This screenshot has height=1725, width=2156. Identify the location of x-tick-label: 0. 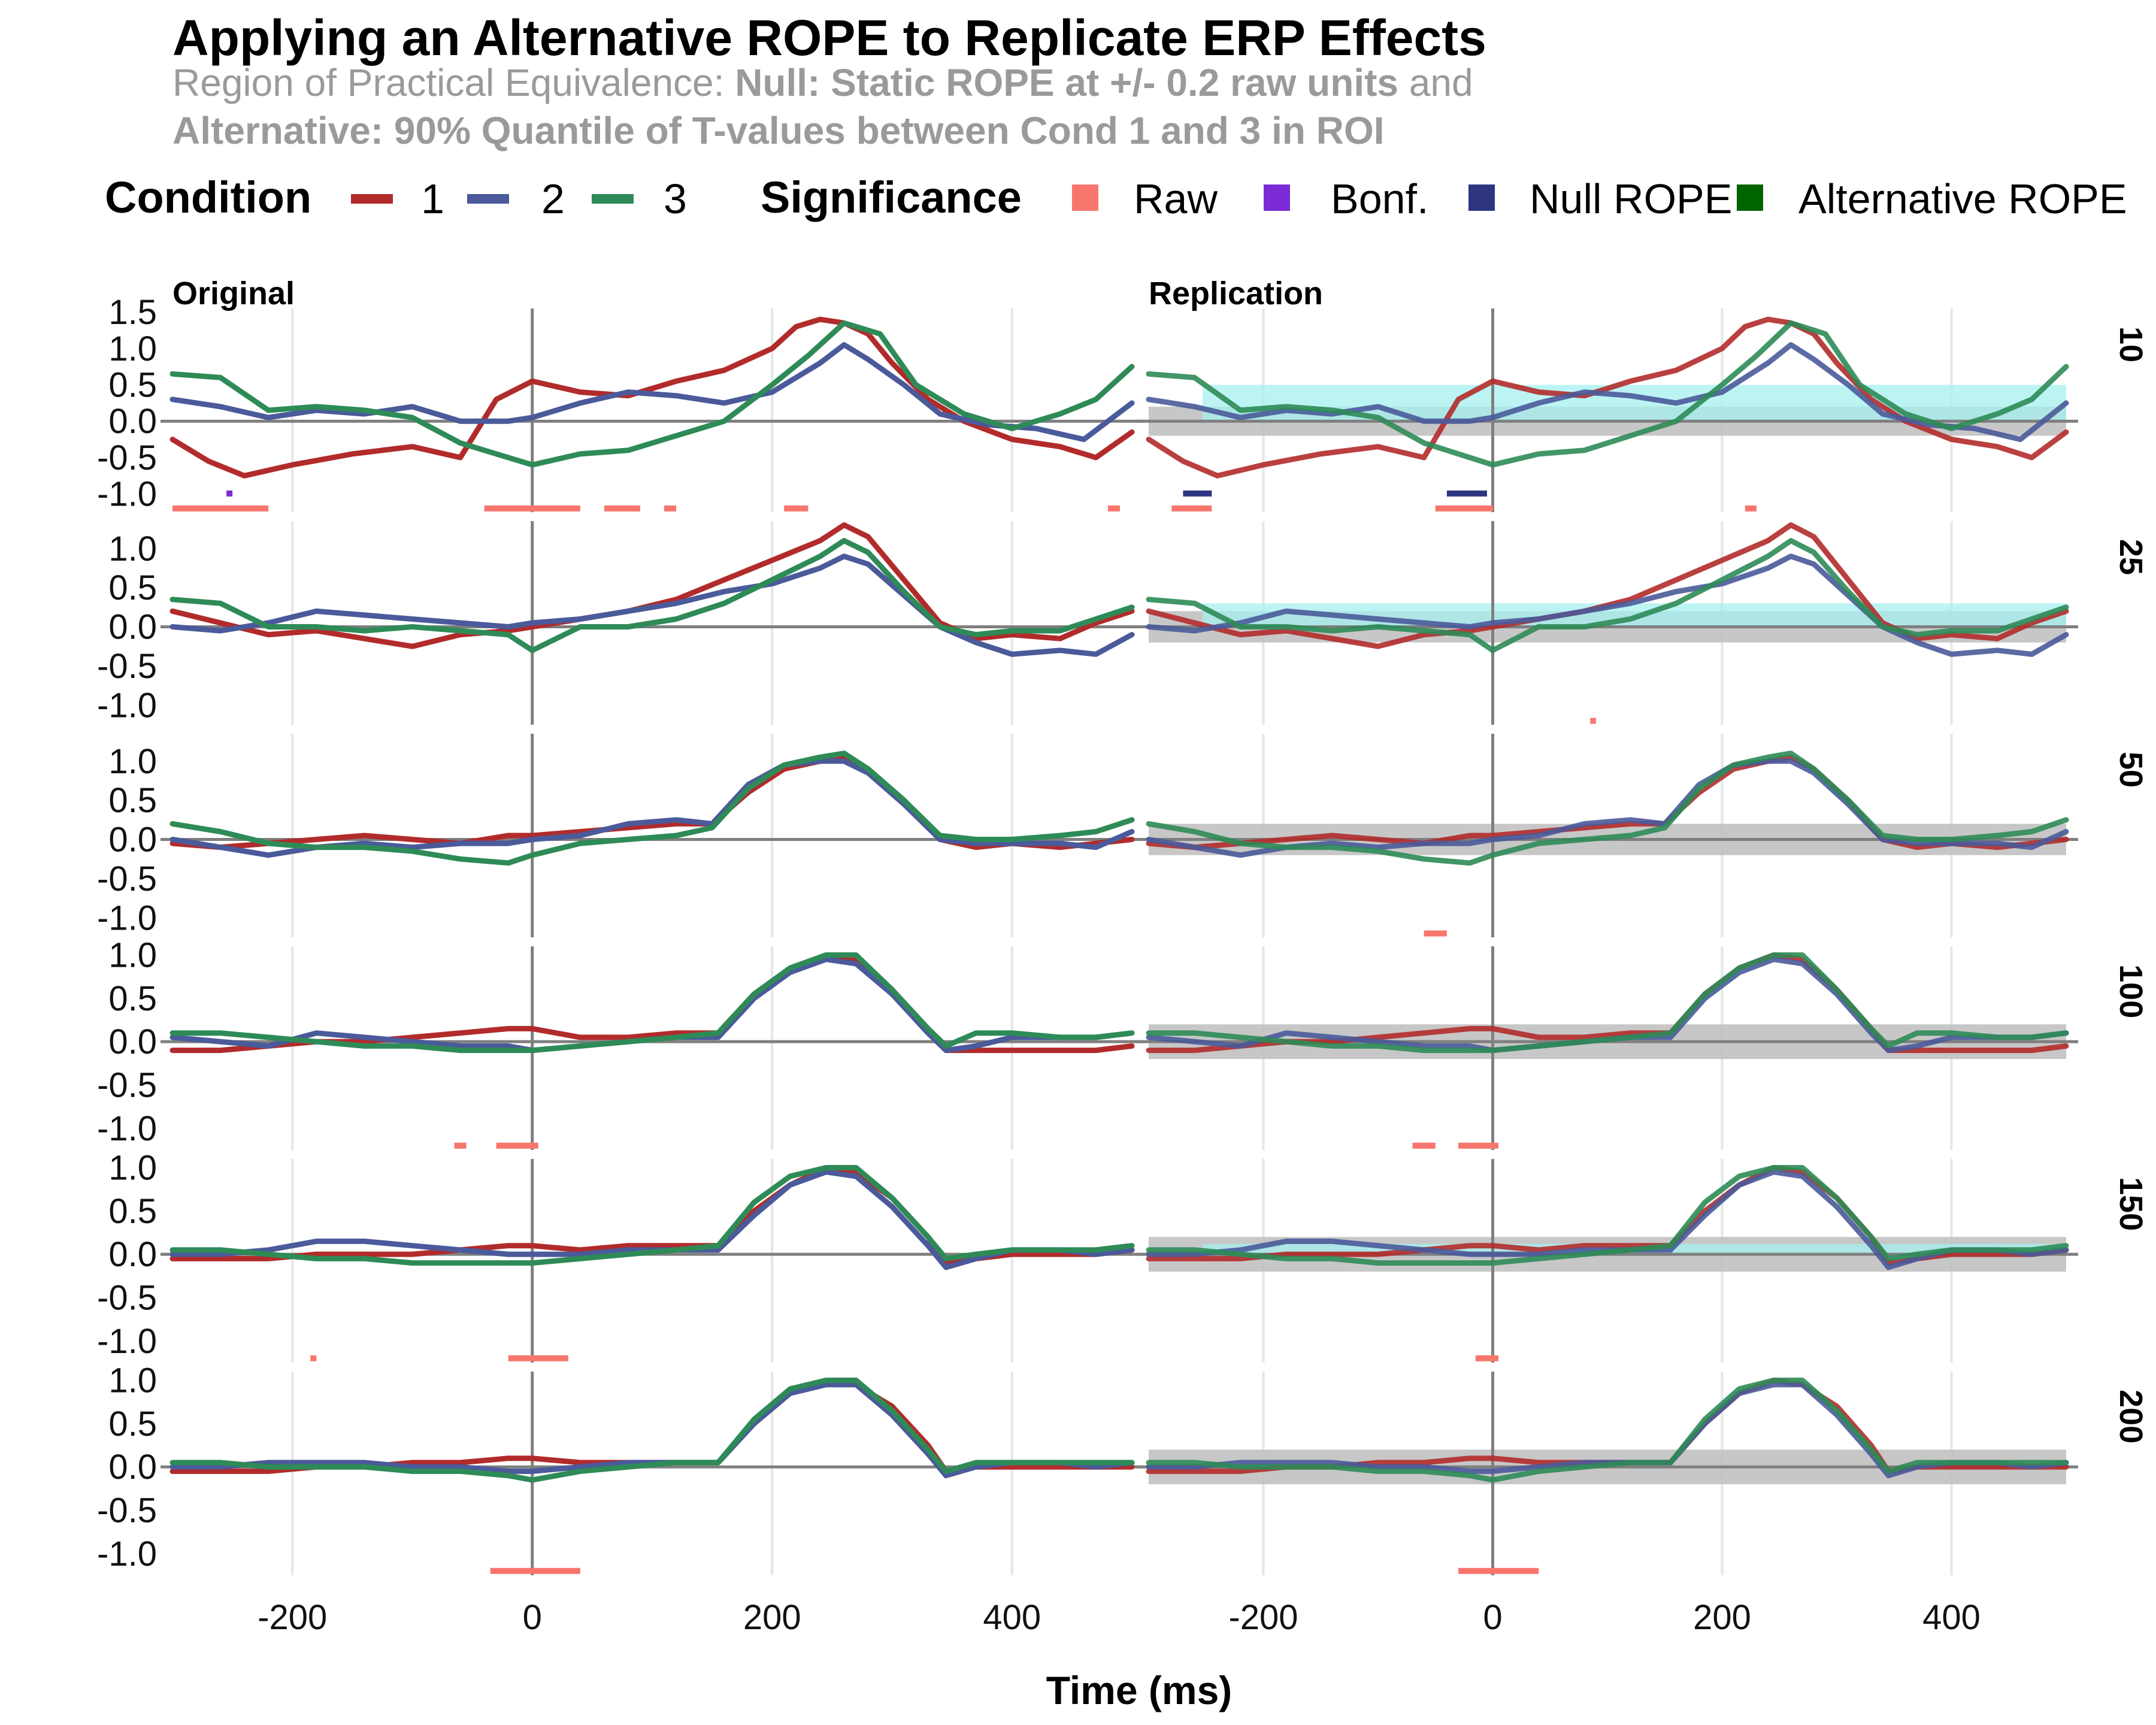
(532, 1617).